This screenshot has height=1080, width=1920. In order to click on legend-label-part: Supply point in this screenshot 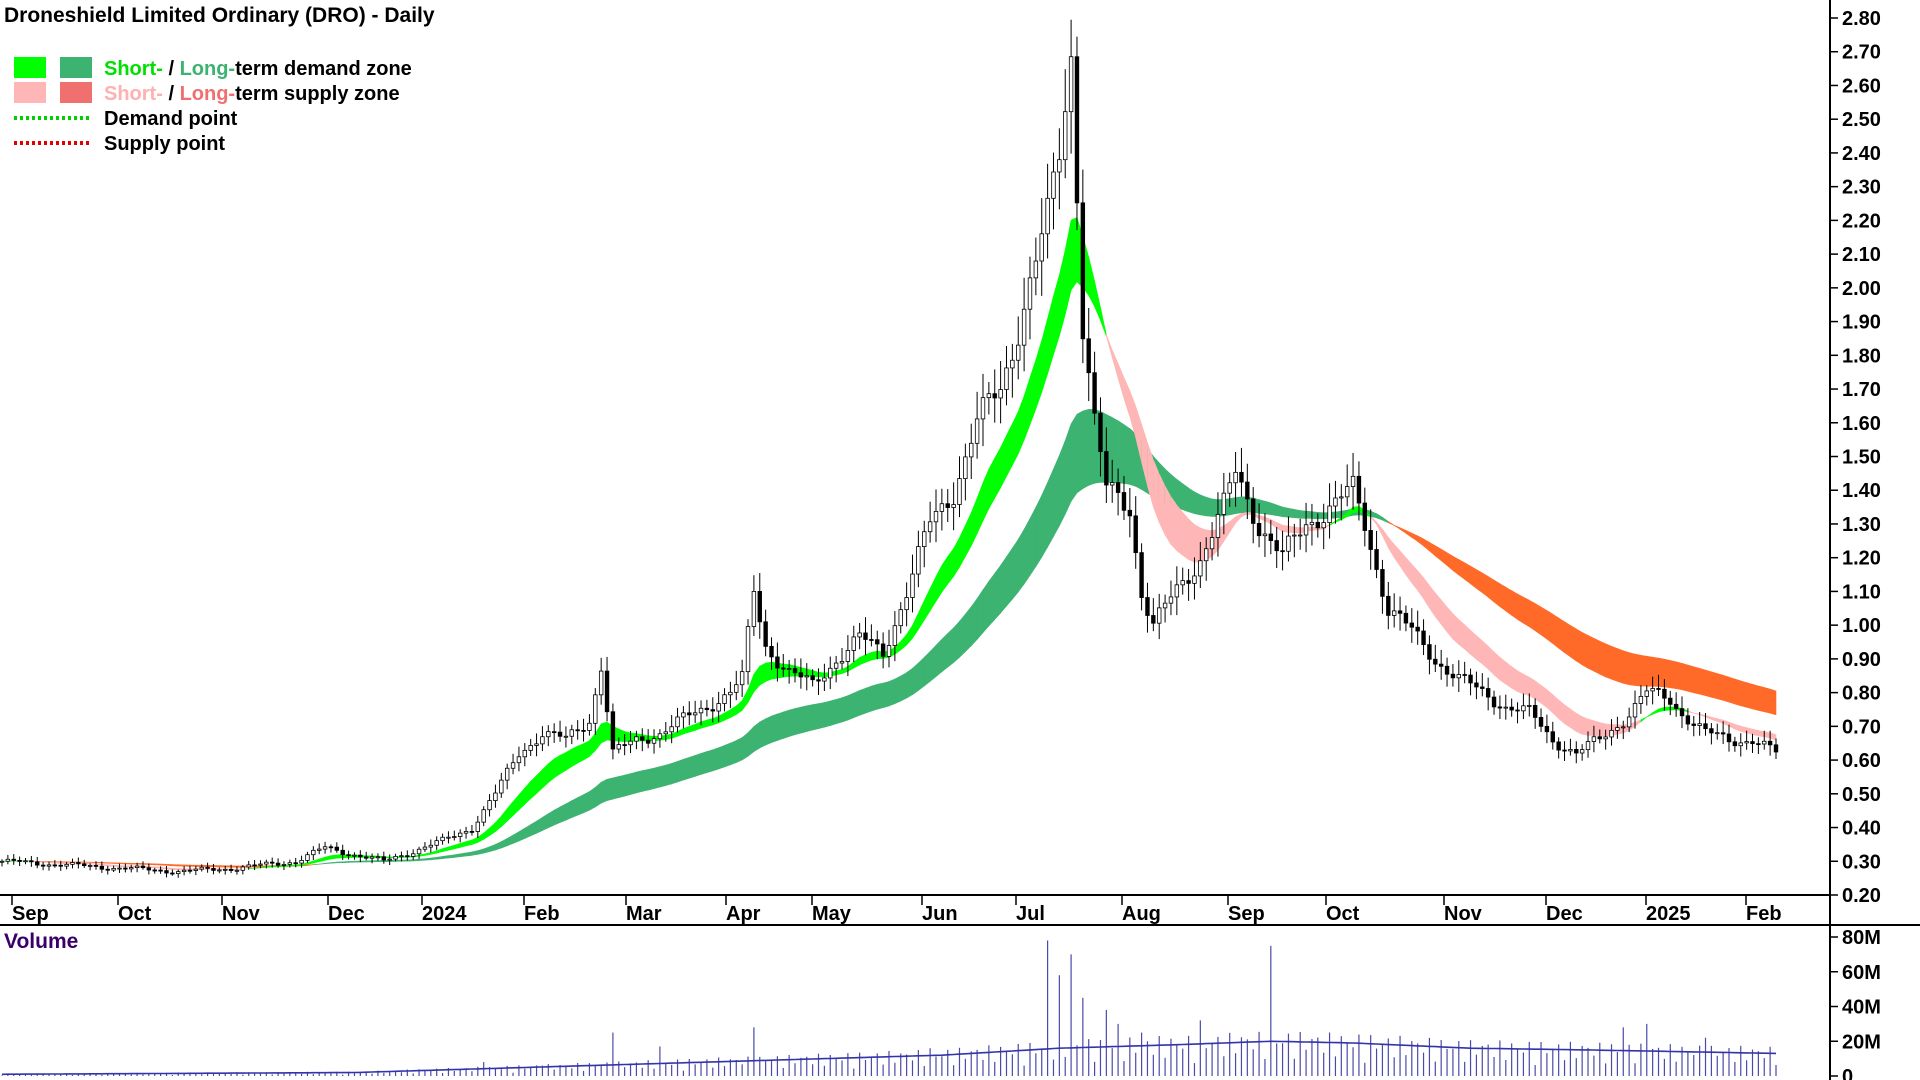, I will do `click(164, 144)`.